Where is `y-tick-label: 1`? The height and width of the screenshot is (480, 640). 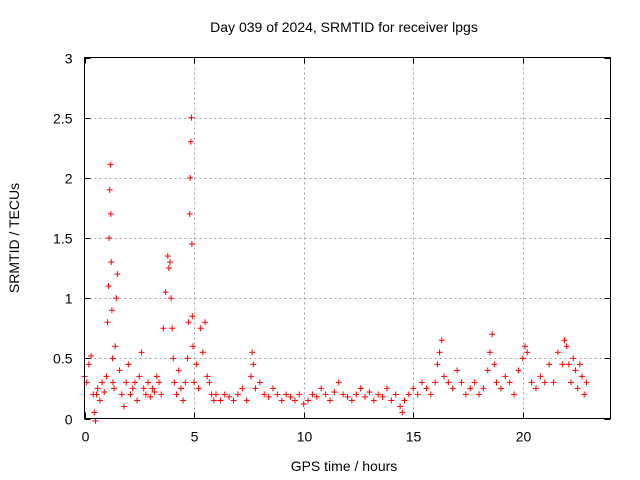 y-tick-label: 1 is located at coordinates (69, 299).